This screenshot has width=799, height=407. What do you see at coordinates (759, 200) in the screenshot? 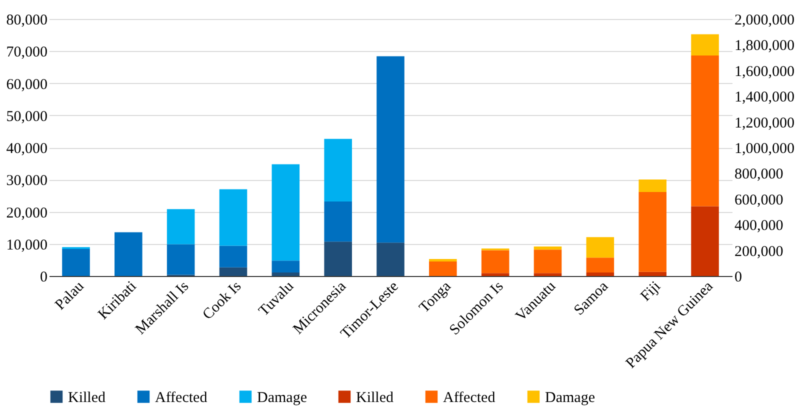
I see `y2-tick-label: 600,000` at bounding box center [759, 200].